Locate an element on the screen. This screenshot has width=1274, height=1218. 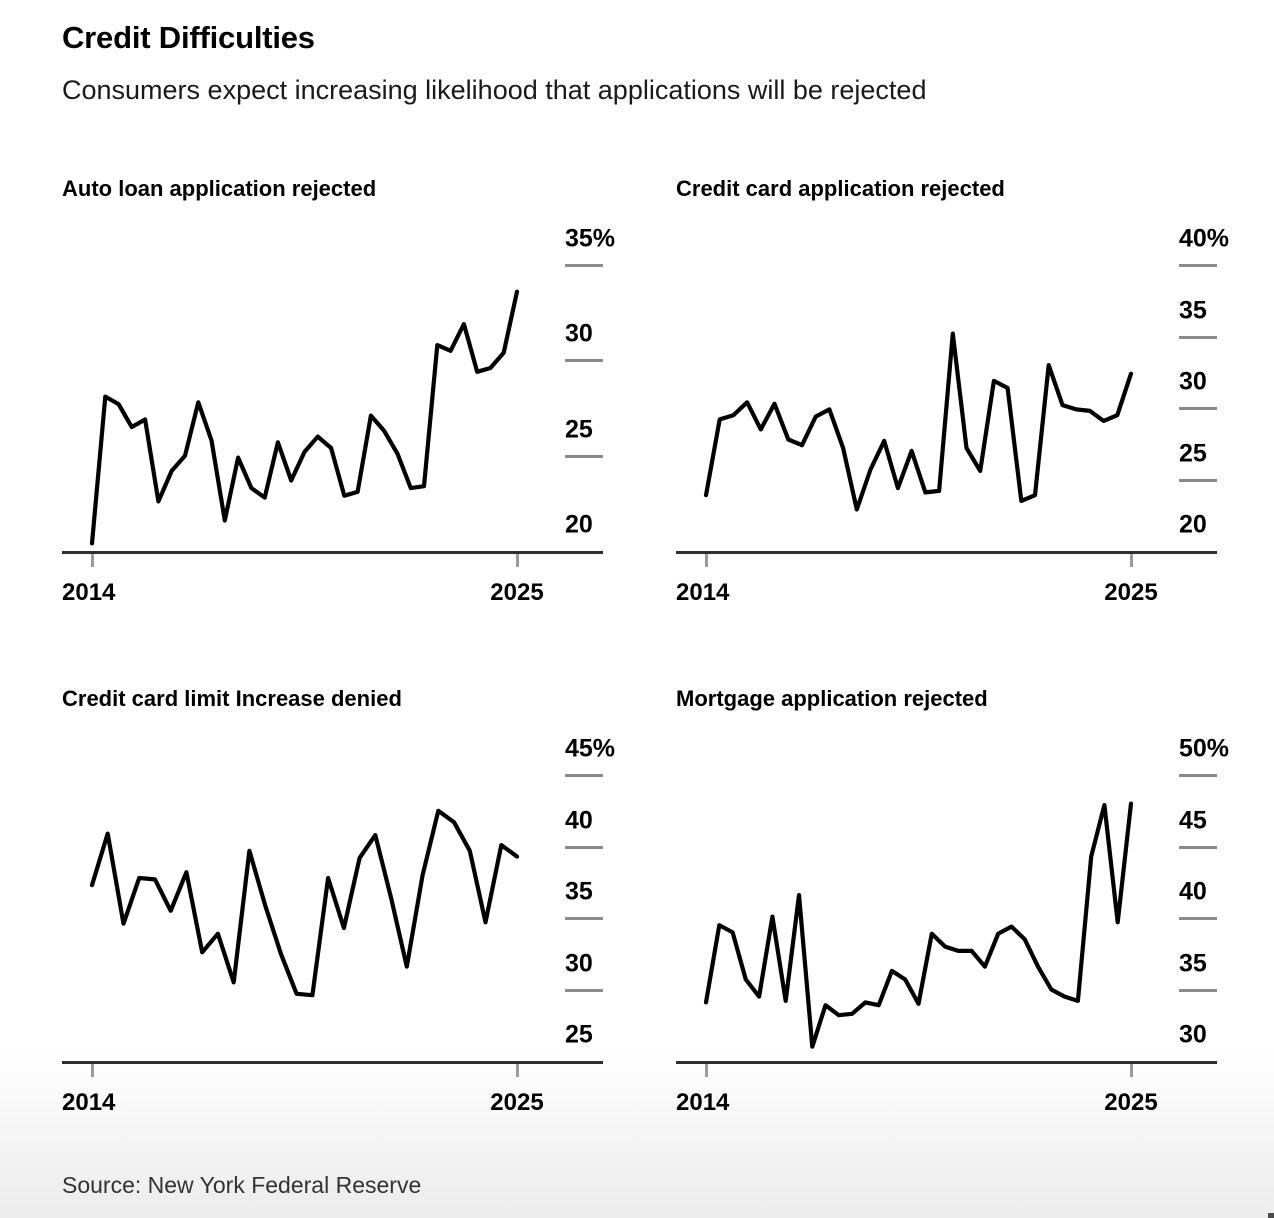
source-credit: Source: New York Federal Reserve is located at coordinates (242, 1185).